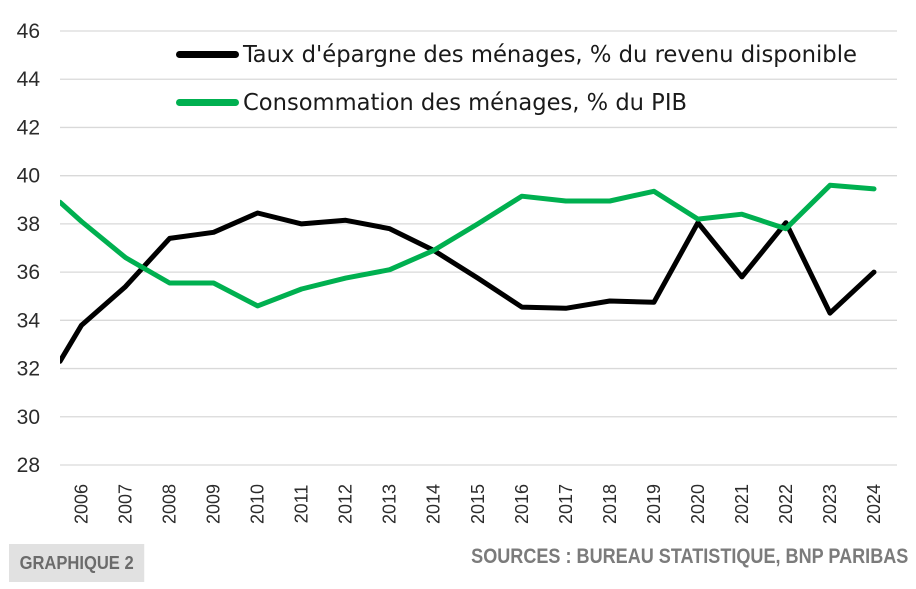  I want to click on y-tick-label: 30, so click(28, 417).